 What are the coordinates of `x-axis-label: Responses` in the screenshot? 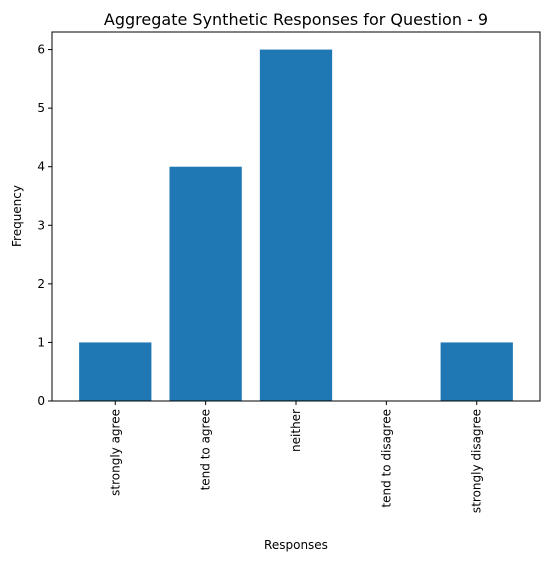 It's located at (296, 545).